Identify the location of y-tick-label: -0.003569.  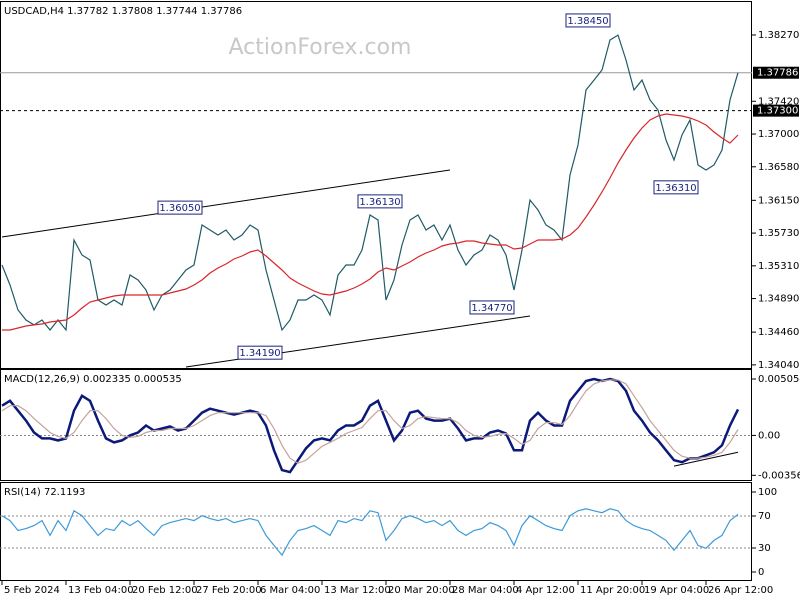
(779, 475).